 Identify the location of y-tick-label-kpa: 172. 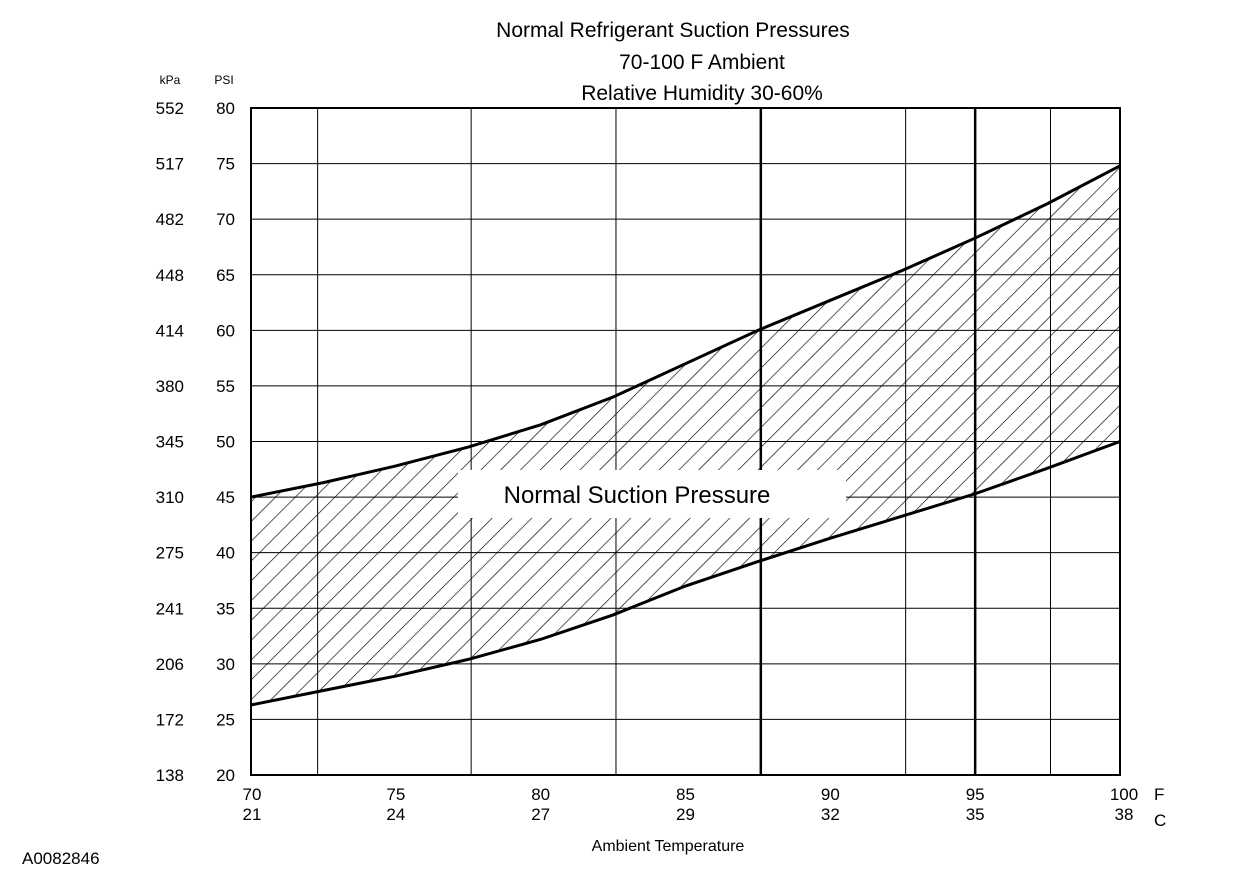
(170, 719).